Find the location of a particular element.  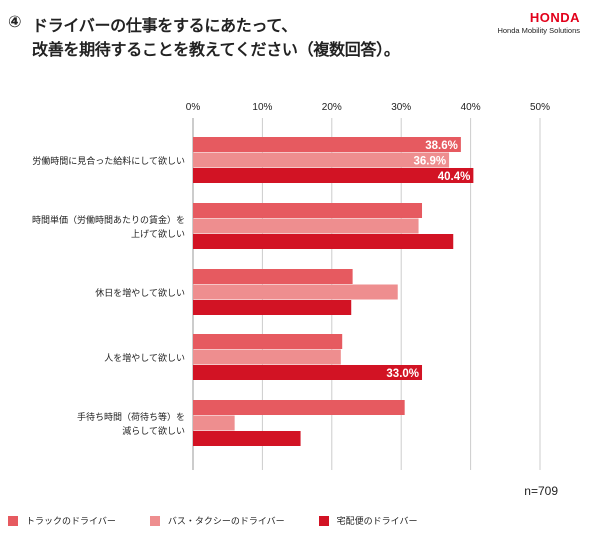

brand-logo-block: HONDA Honda Mobility Solutions is located at coordinates (538, 22).